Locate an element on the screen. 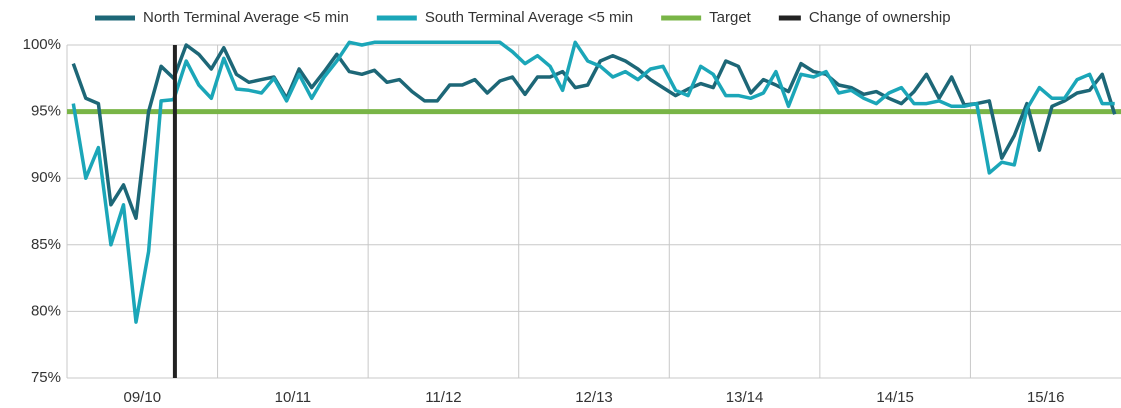  legend-label: South Terminal Average <5 min is located at coordinates (529, 17).